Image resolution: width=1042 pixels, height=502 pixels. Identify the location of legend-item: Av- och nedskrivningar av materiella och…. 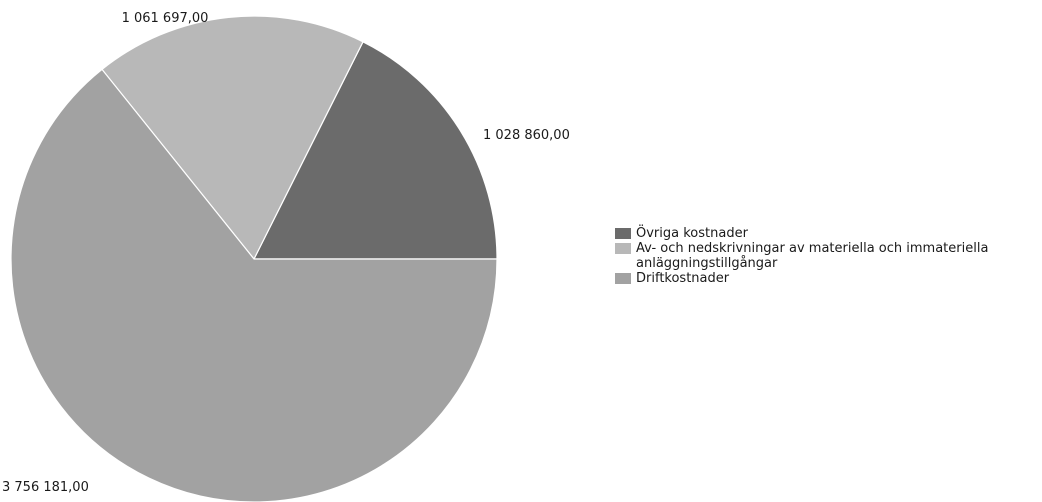
(828, 256).